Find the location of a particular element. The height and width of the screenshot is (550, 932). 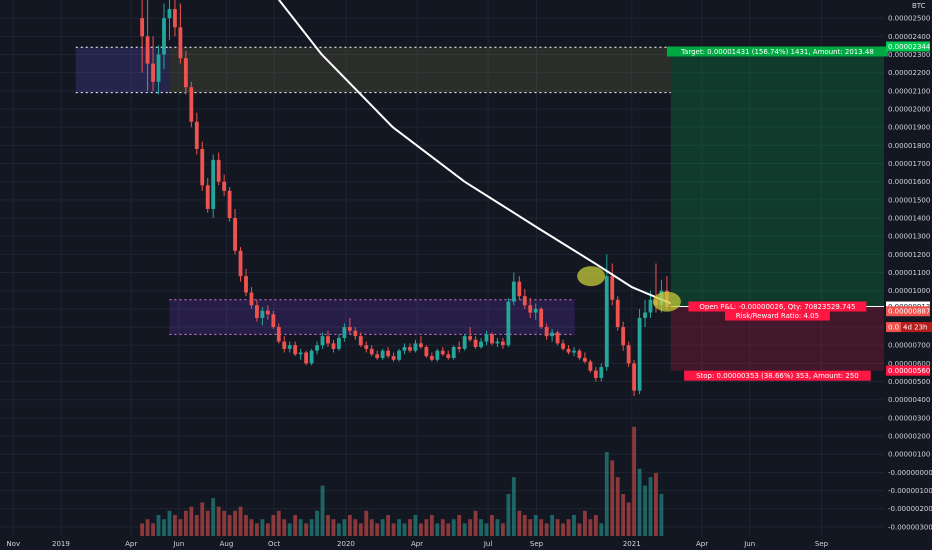

y-tick-label: 0.00000300 is located at coordinates (909, 418).